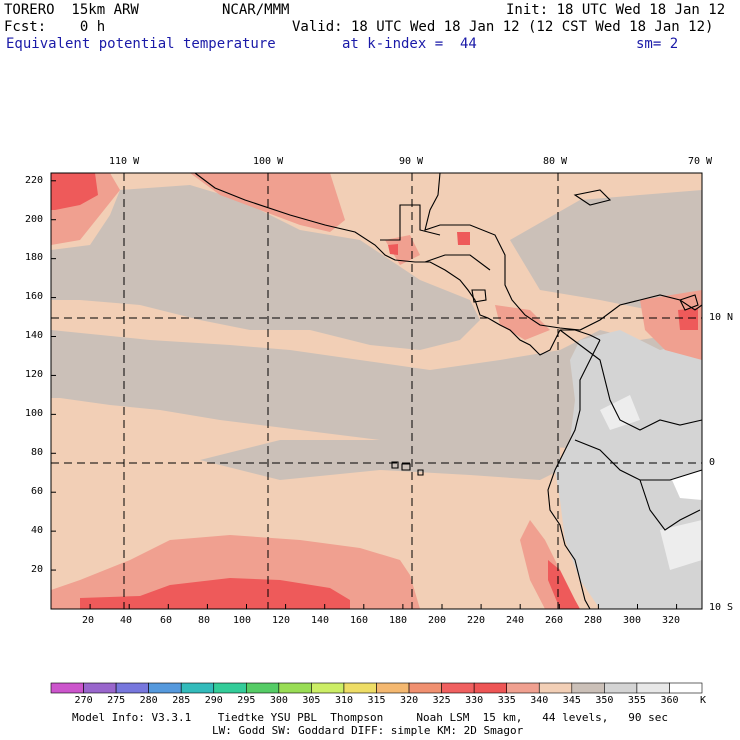 This screenshot has height=740, width=740. I want to click on colorbar, so click(376, 688).